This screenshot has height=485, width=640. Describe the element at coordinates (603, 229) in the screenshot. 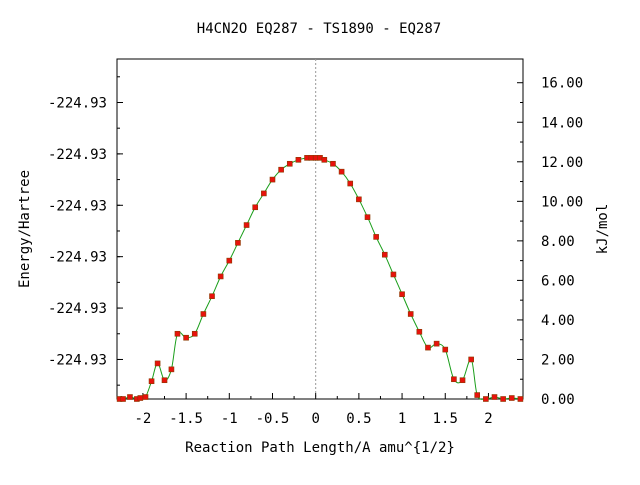

I see `y-axis-label-right: kJ/mol` at that location.